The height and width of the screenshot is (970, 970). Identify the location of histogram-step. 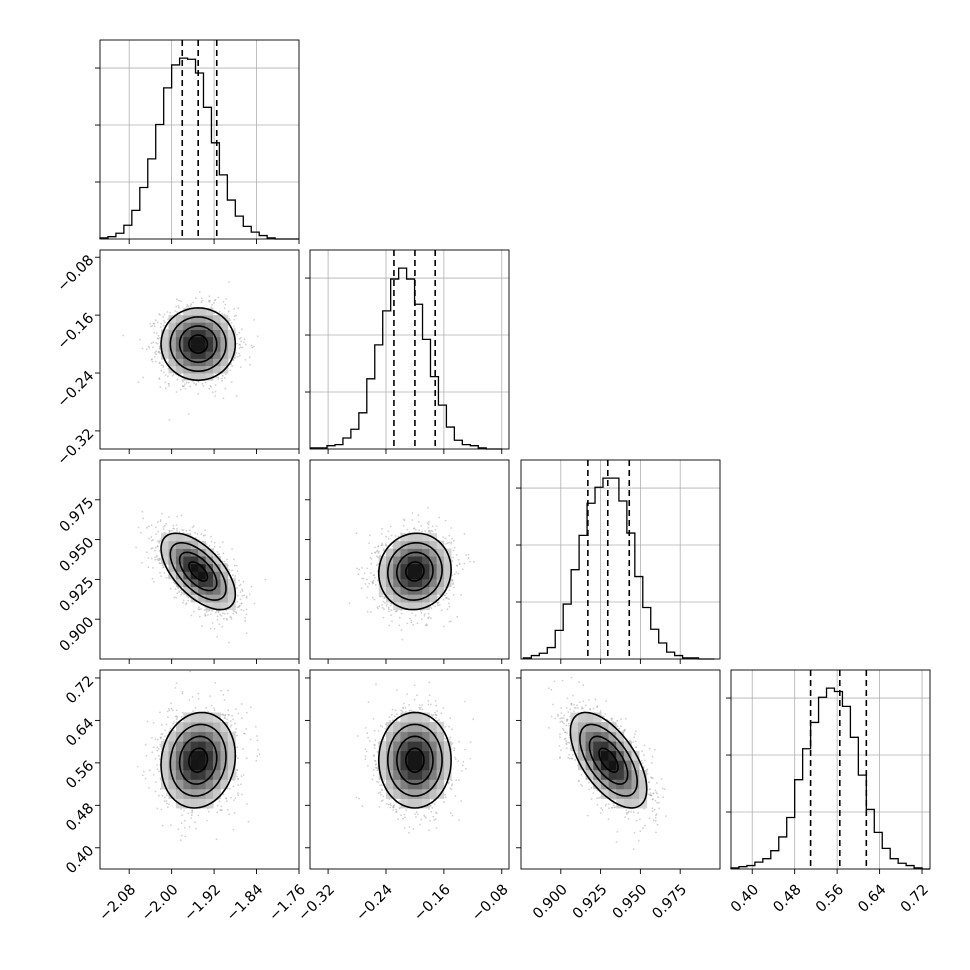
(618, 568).